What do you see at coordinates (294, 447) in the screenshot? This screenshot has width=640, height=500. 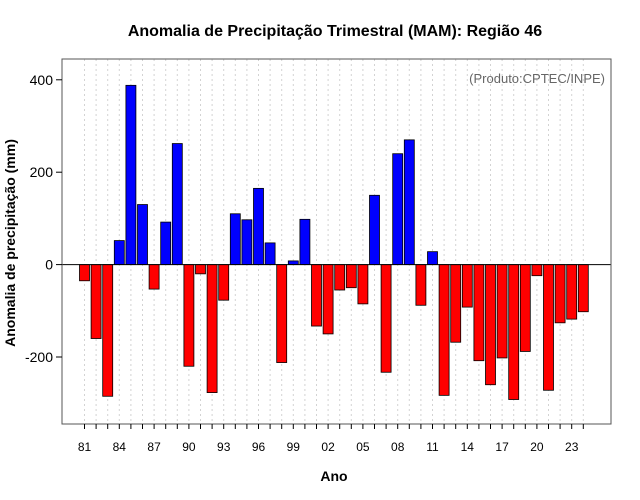 I see `x-tick-label: 99` at bounding box center [294, 447].